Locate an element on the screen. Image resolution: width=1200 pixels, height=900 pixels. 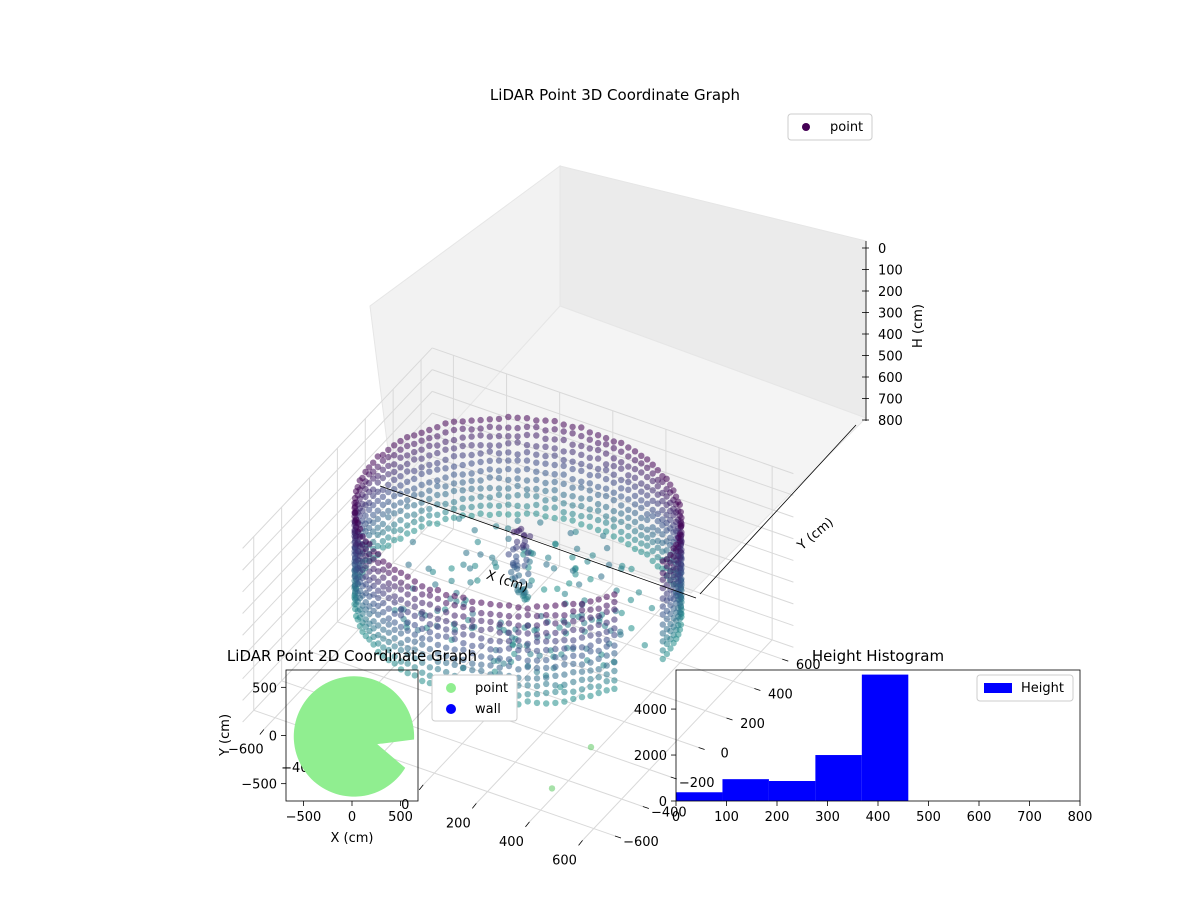
point-cloud-3d is located at coordinates (518, 602).